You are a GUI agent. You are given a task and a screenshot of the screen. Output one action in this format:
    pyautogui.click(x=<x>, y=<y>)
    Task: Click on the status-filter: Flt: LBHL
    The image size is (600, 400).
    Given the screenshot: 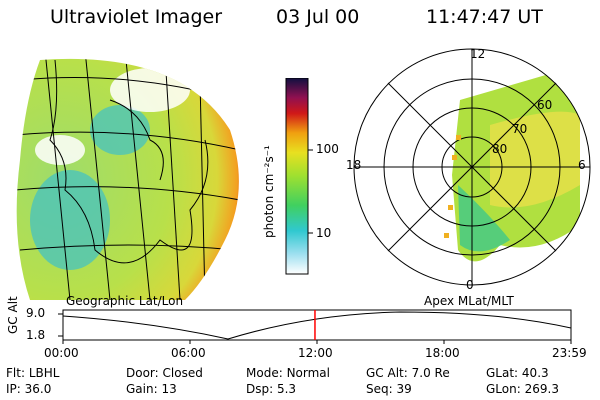 What is the action you would take?
    pyautogui.click(x=33, y=373)
    